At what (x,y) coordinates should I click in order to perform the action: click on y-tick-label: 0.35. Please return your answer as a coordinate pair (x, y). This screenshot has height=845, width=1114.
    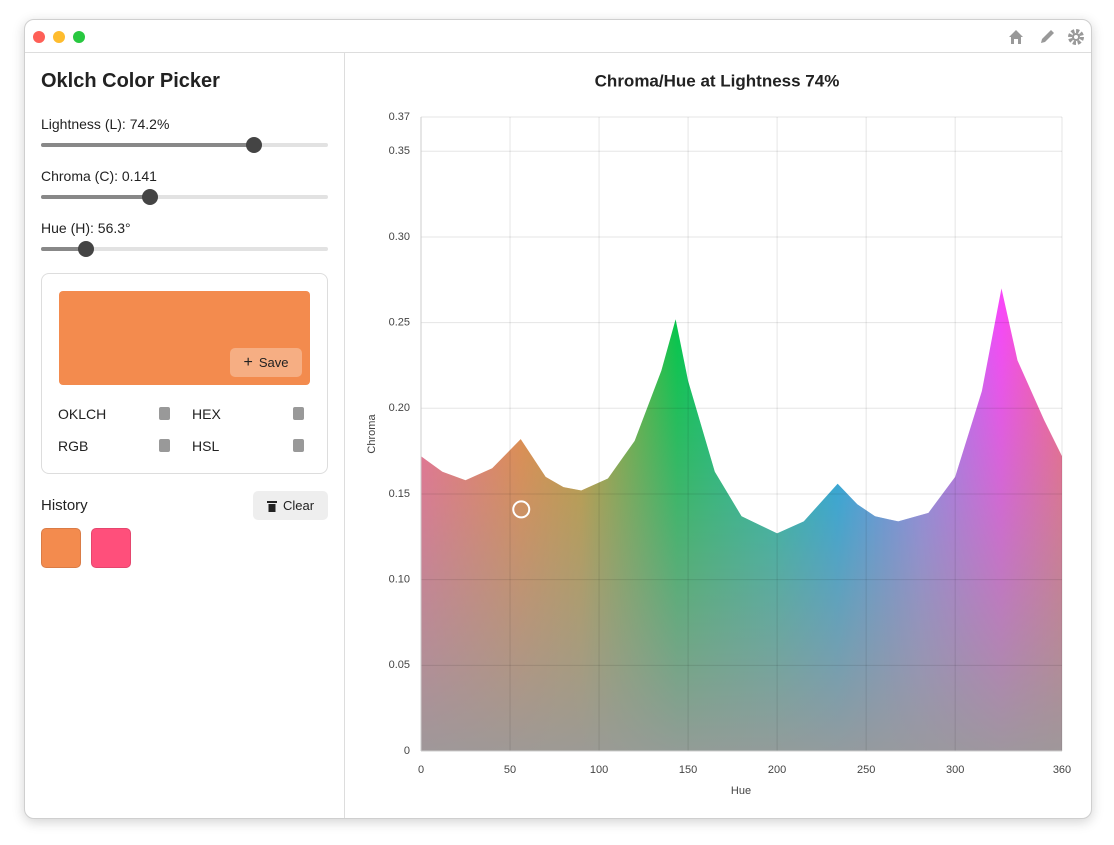
    Looking at the image, I should click on (399, 151).